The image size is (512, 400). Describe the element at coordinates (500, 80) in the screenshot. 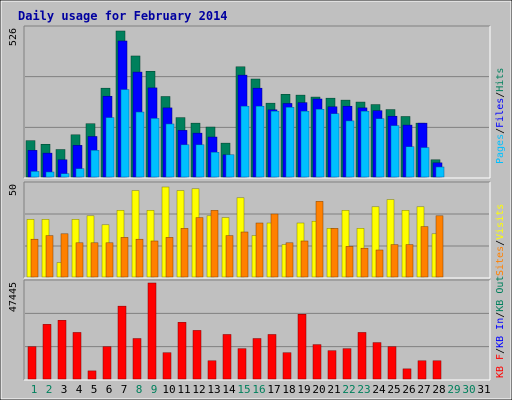

I see `legend-entry: Hits` at that location.